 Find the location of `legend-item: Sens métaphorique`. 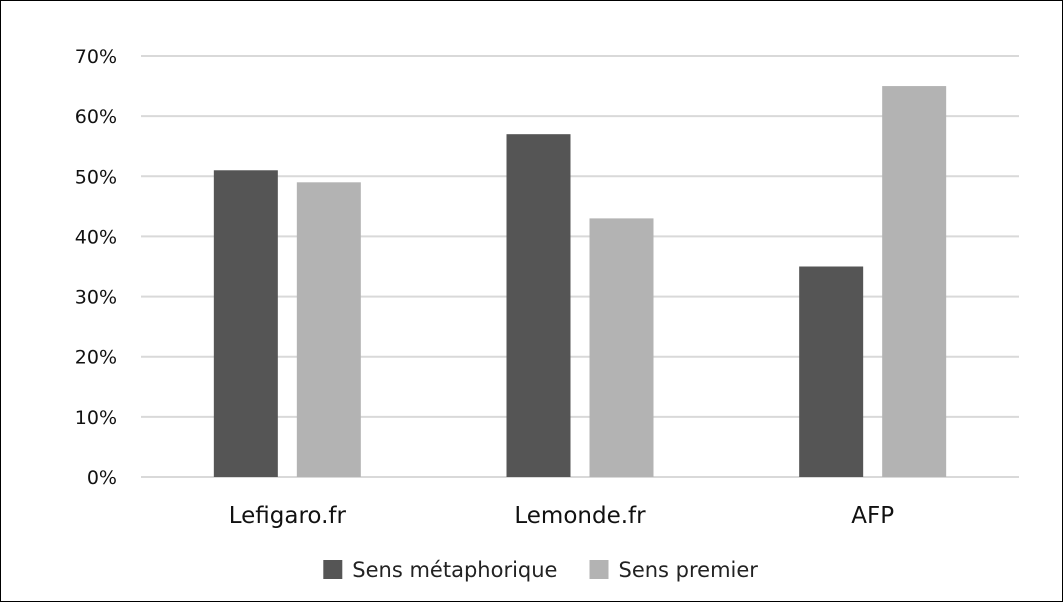

legend-item: Sens métaphorique is located at coordinates (440, 570).